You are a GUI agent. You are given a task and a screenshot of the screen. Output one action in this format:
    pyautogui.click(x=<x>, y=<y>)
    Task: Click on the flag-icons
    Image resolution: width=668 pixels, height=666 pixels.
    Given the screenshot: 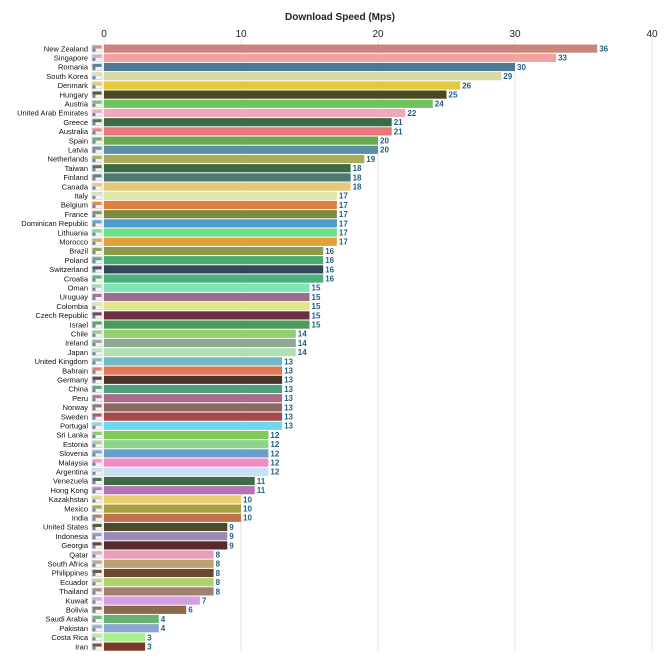 What is the action you would take?
    pyautogui.click(x=97, y=347)
    